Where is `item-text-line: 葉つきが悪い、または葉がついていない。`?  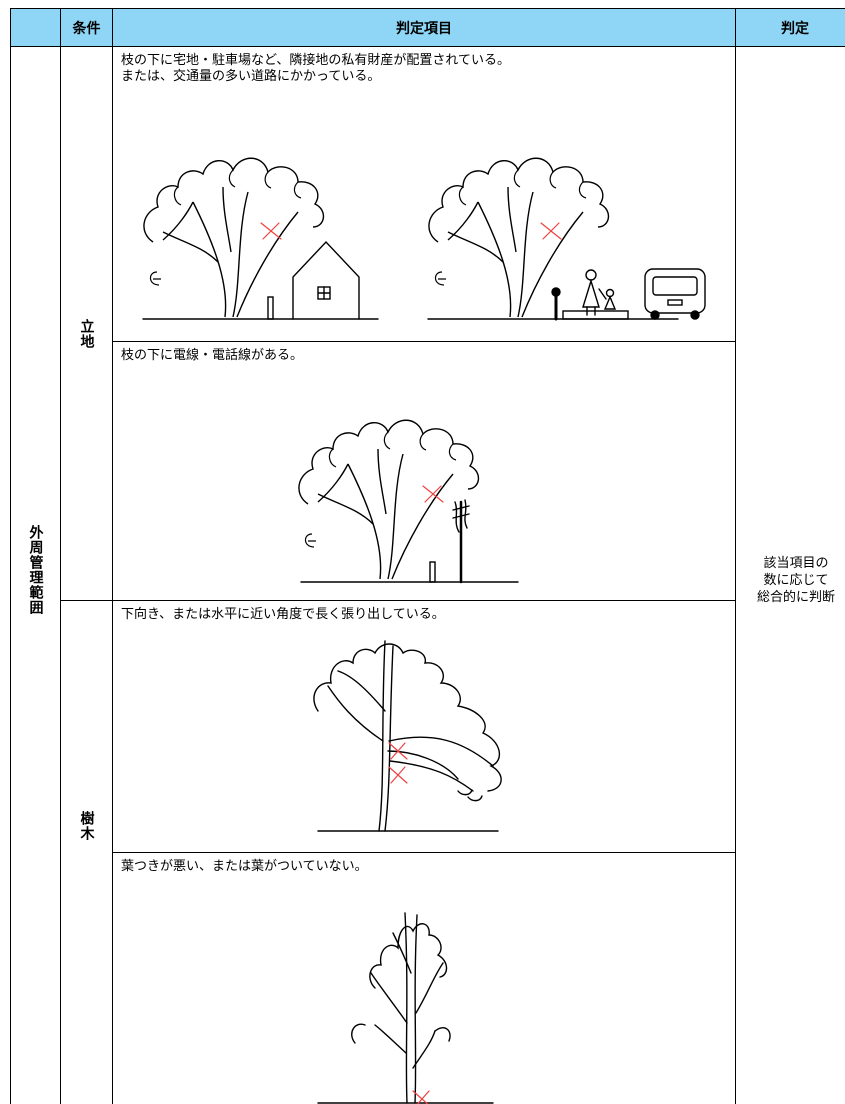 item-text-line: 葉つきが悪い、または葉がついていない。 is located at coordinates (244, 866).